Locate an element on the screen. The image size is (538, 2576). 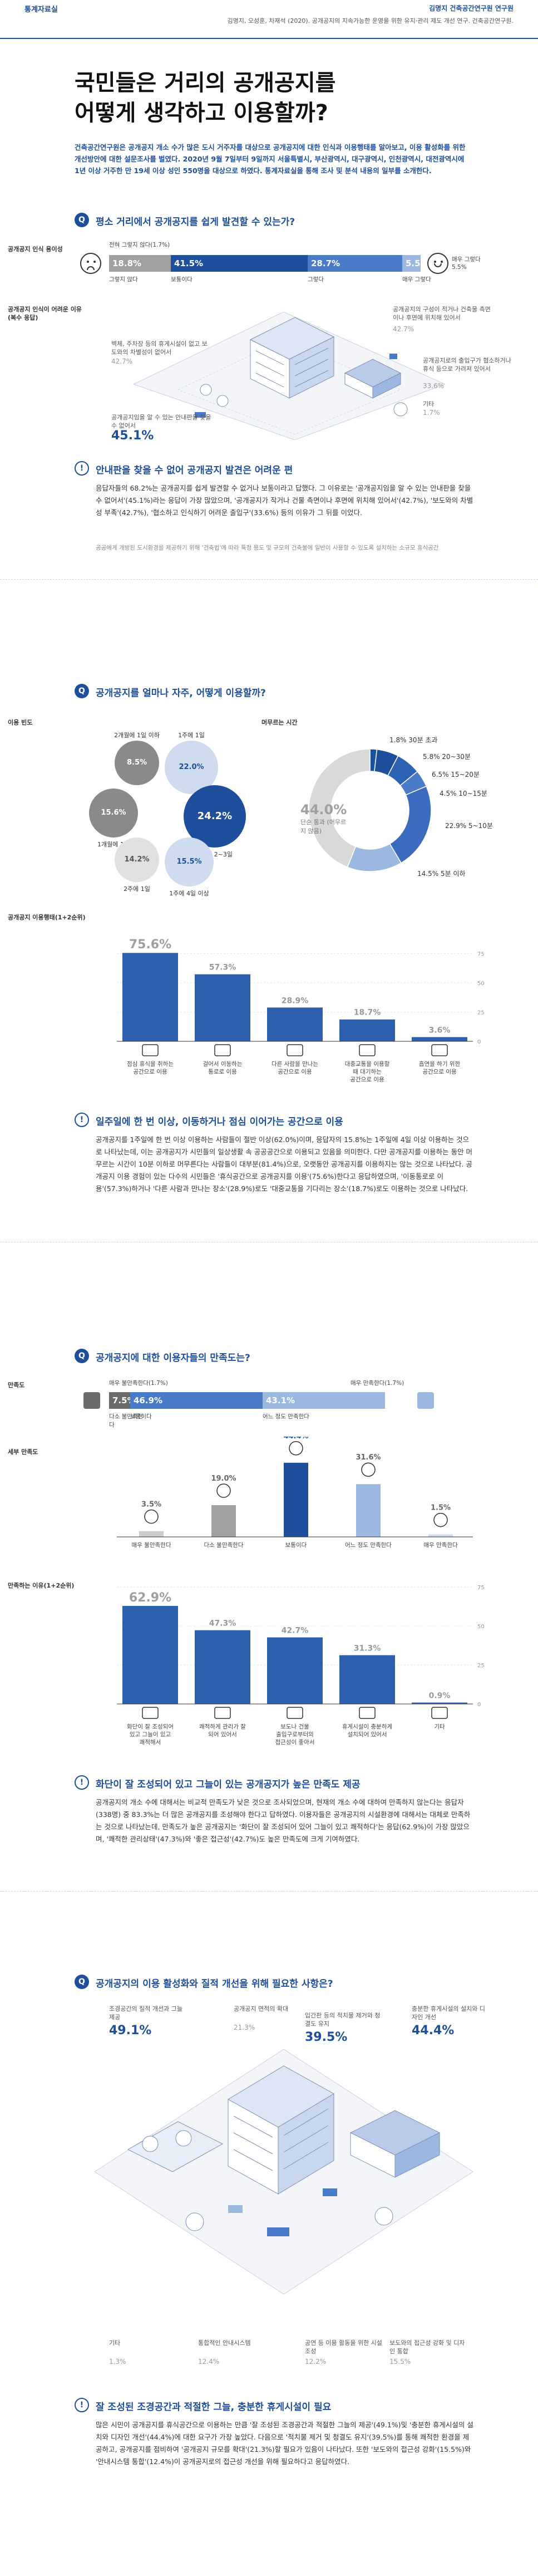
detail-category-label: 보통이다 is located at coordinates (296, 1545).